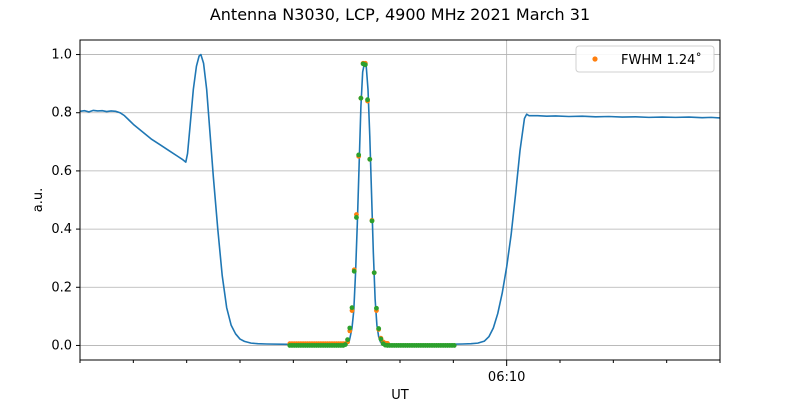 The width and height of the screenshot is (800, 404). I want to click on legend-box, so click(645, 59).